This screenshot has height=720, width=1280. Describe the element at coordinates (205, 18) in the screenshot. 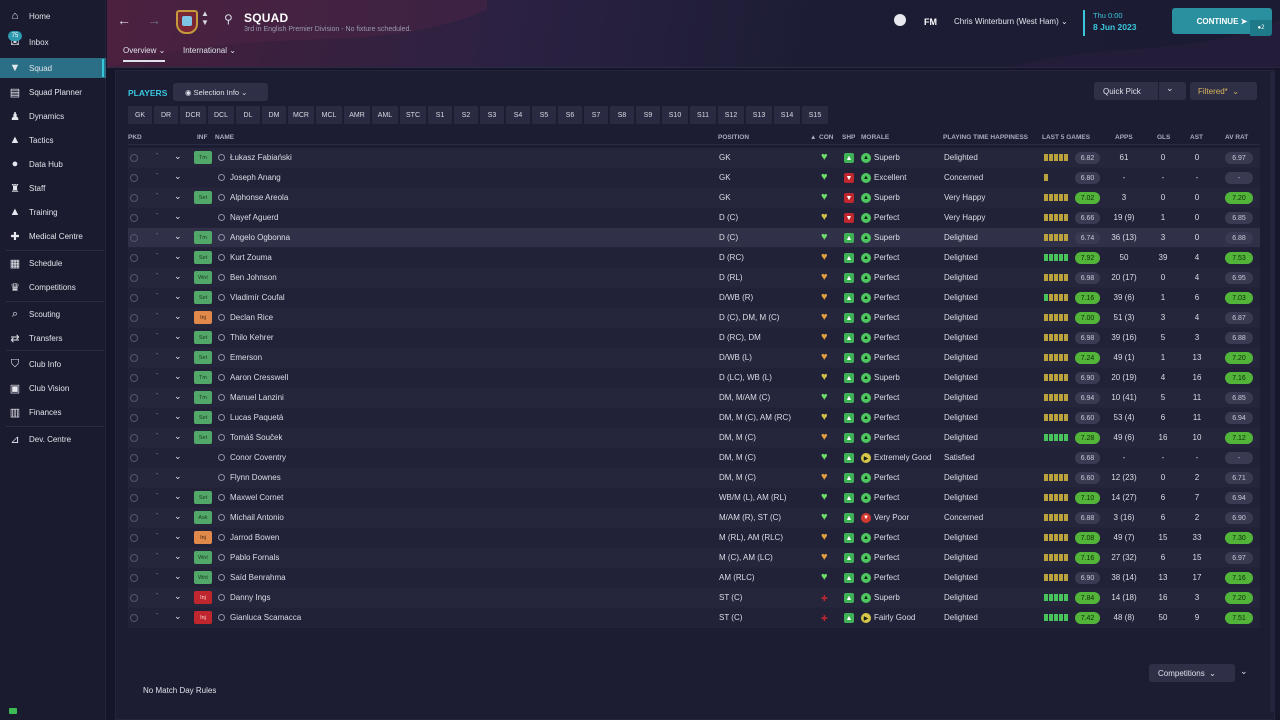

I see `crest-switch-icon: ▲ ▼` at that location.